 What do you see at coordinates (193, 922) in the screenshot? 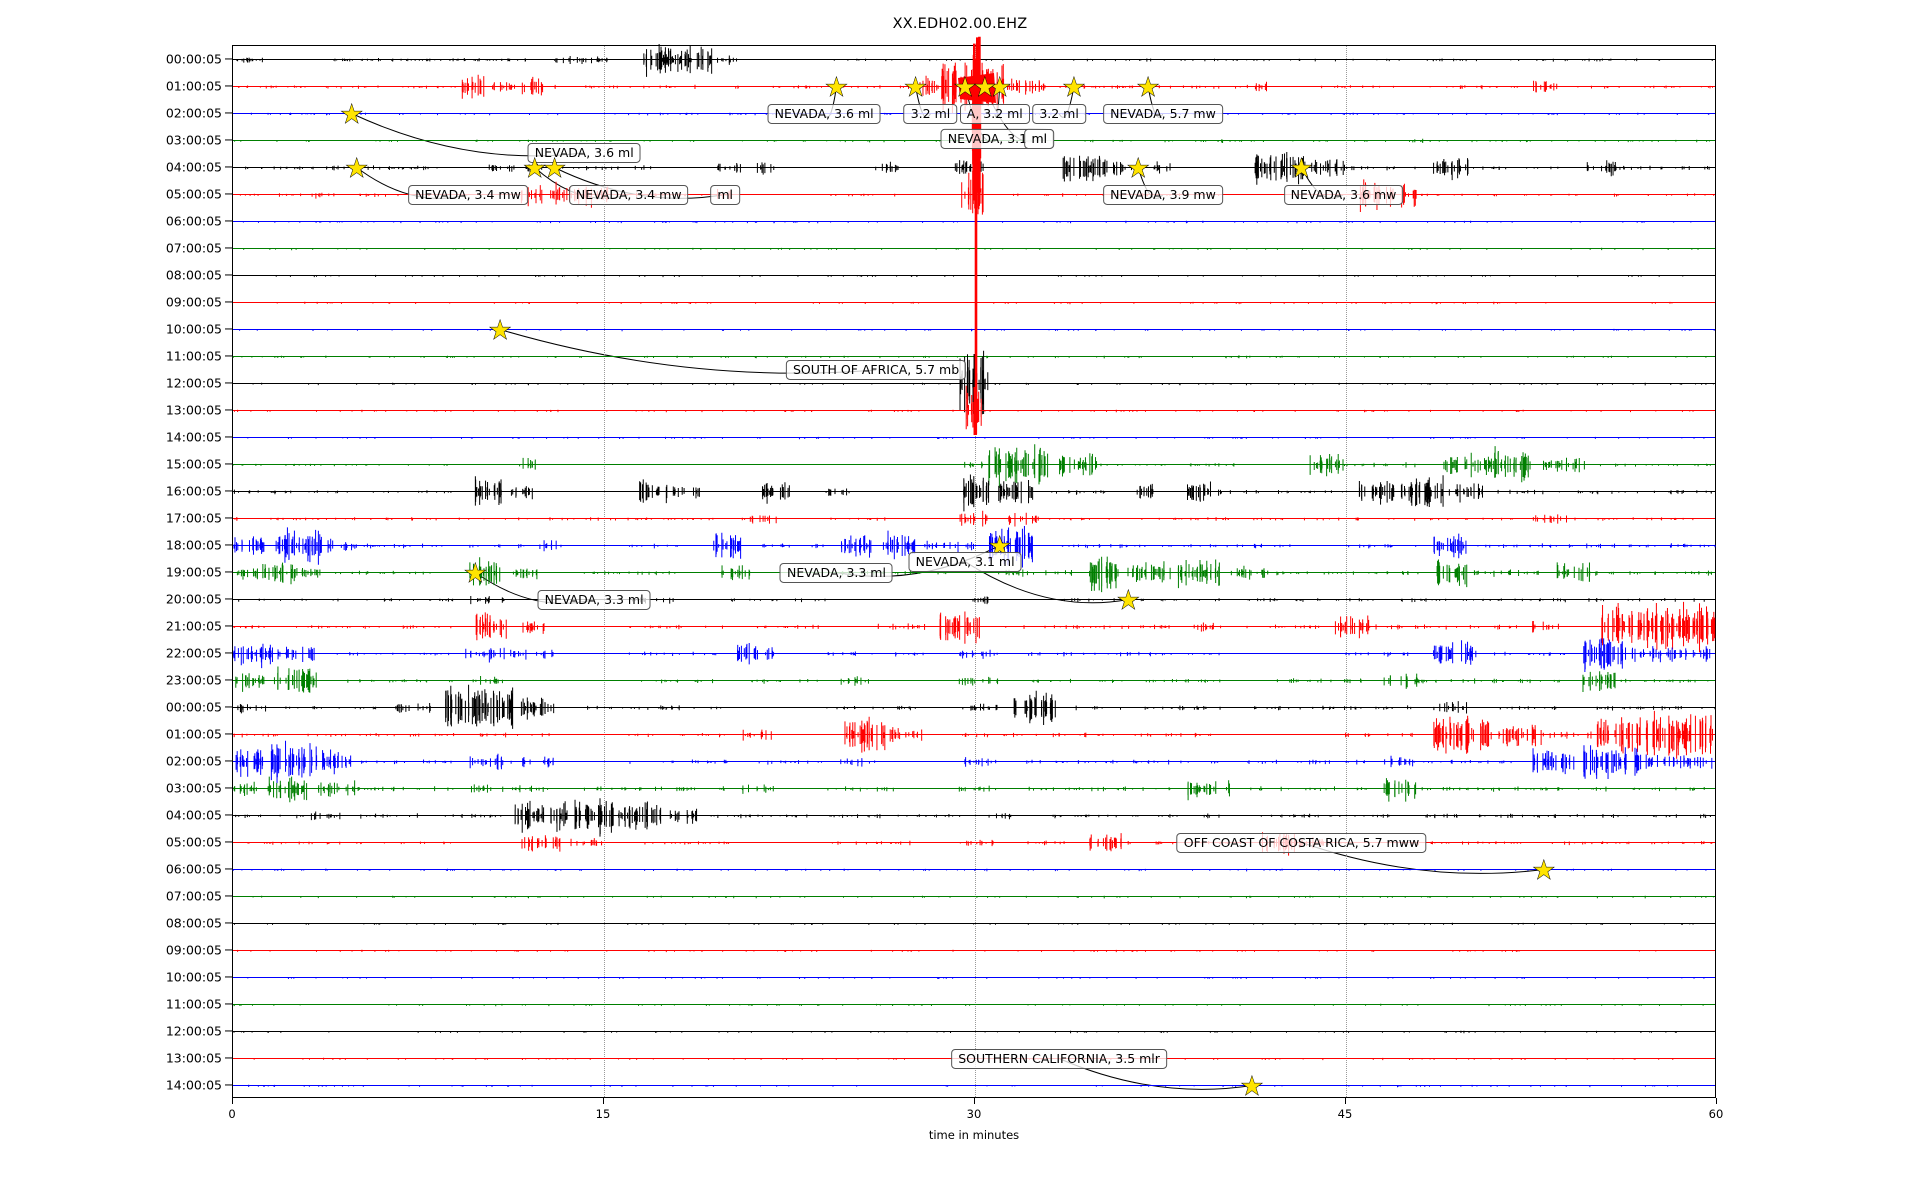
I see `y-axis-tick-label: 08:00:05` at bounding box center [193, 922].